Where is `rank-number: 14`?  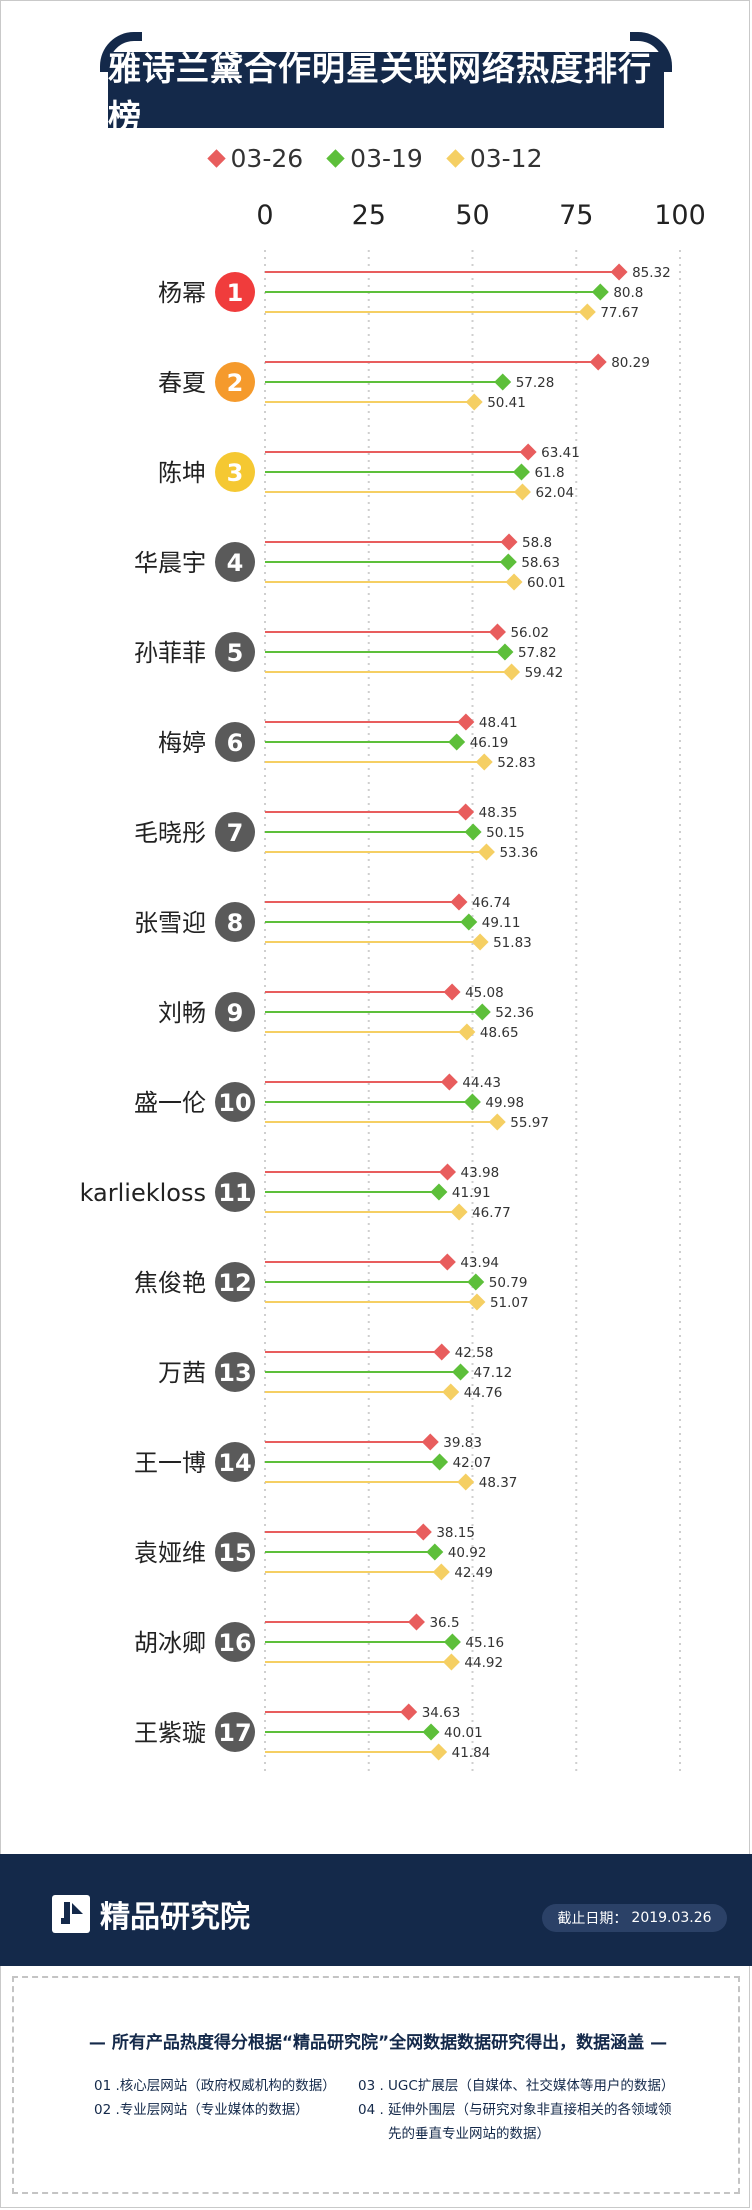
rank-number: 14 is located at coordinates (234, 1463).